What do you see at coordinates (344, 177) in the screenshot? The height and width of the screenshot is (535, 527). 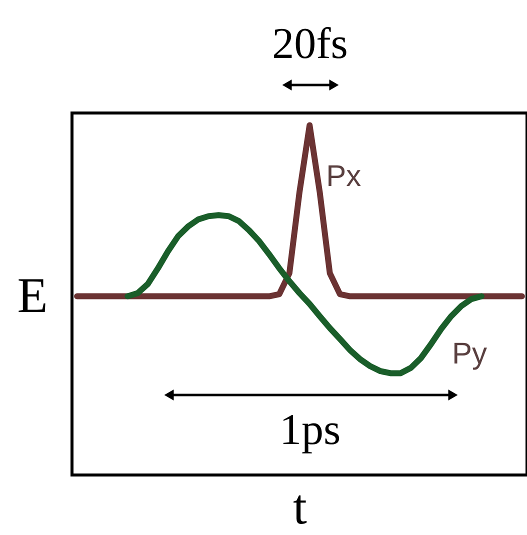 I see `series-label: Px` at bounding box center [344, 177].